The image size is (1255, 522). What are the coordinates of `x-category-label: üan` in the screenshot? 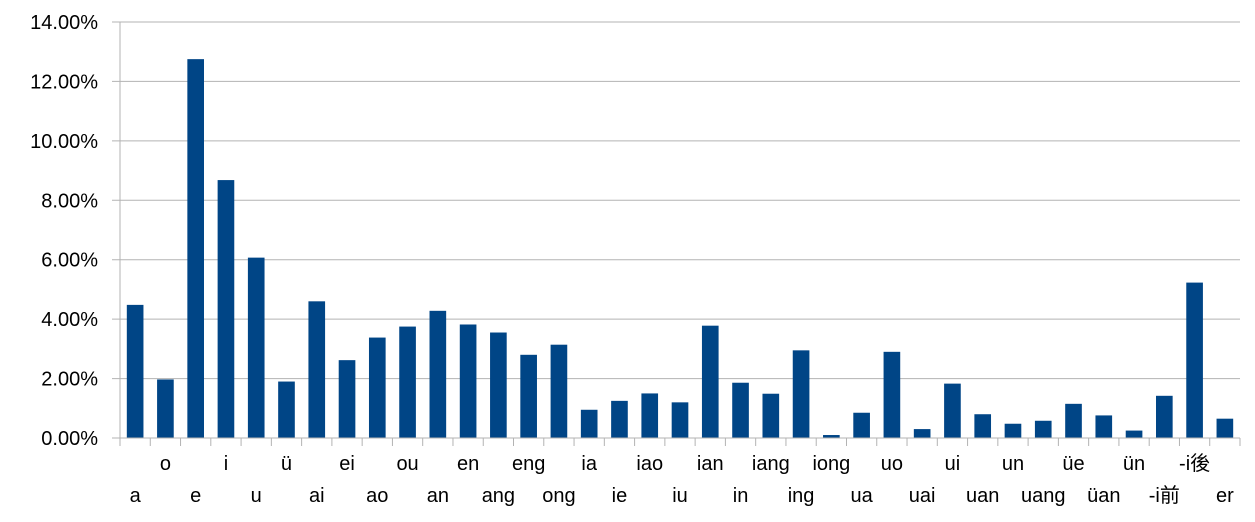 It's located at (1103, 496).